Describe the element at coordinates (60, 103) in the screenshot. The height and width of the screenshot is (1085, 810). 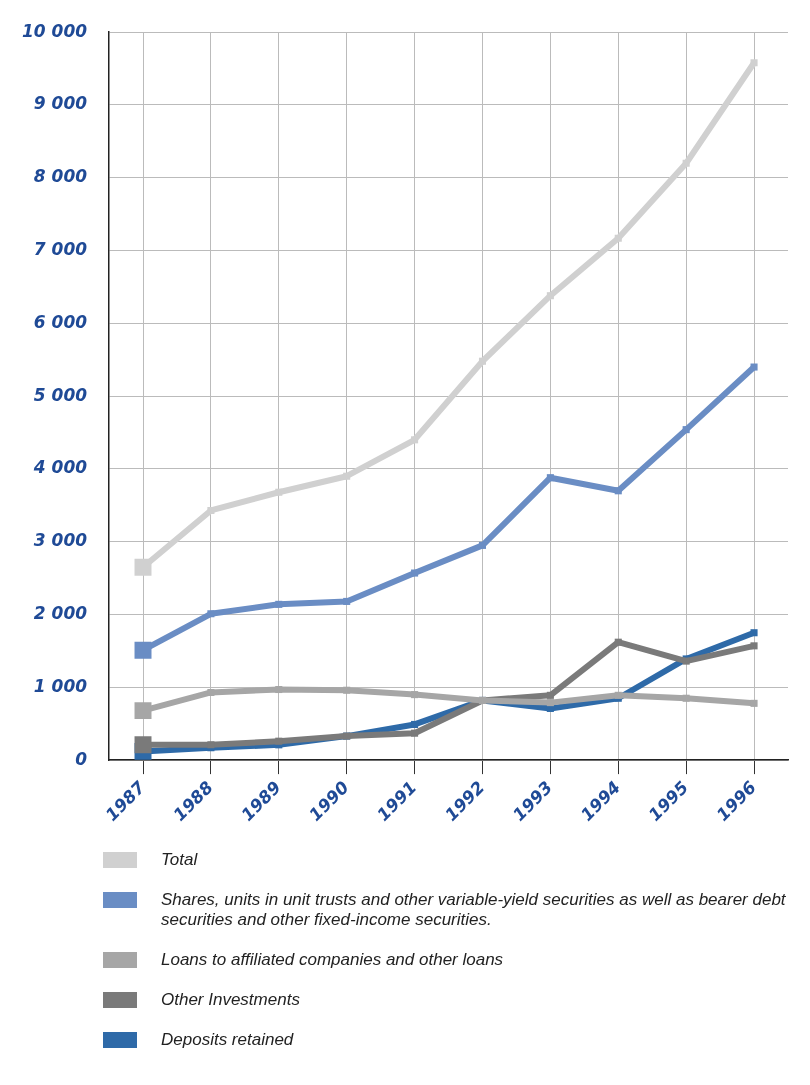
I see `y-tick-label: 9 000` at that location.